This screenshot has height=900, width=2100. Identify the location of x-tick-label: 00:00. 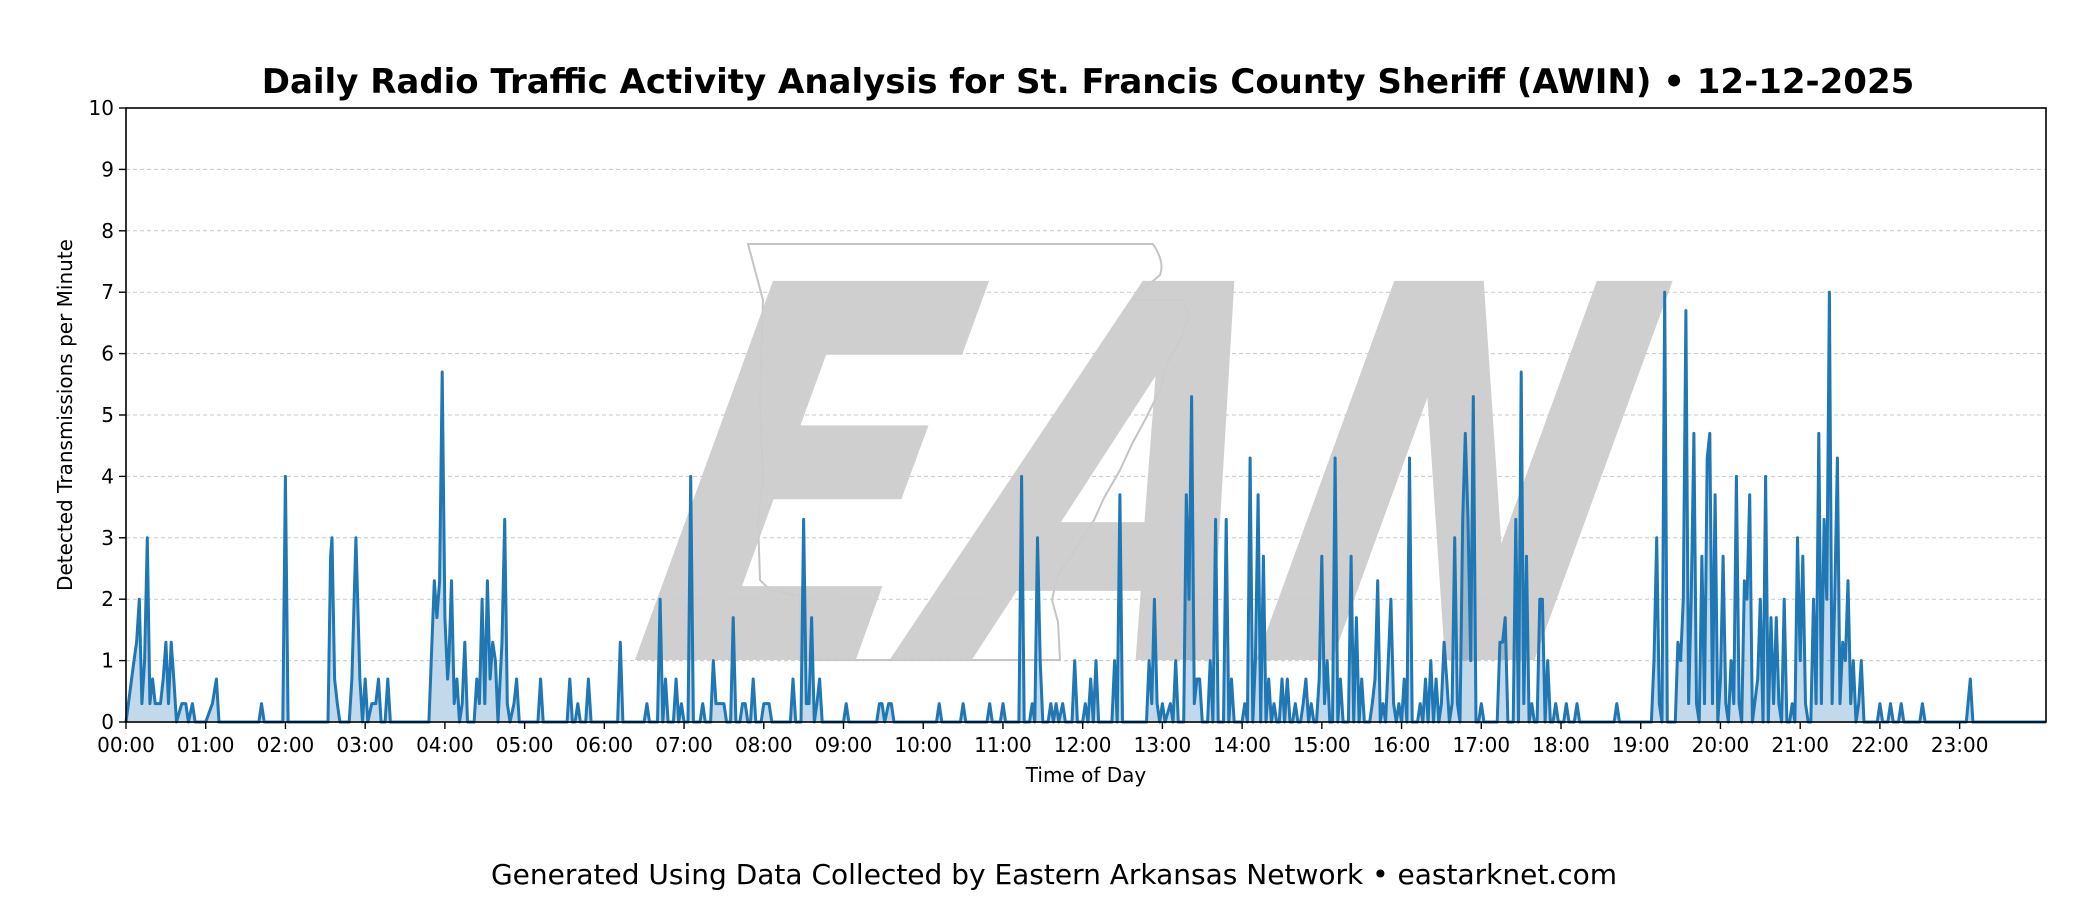
(126, 745).